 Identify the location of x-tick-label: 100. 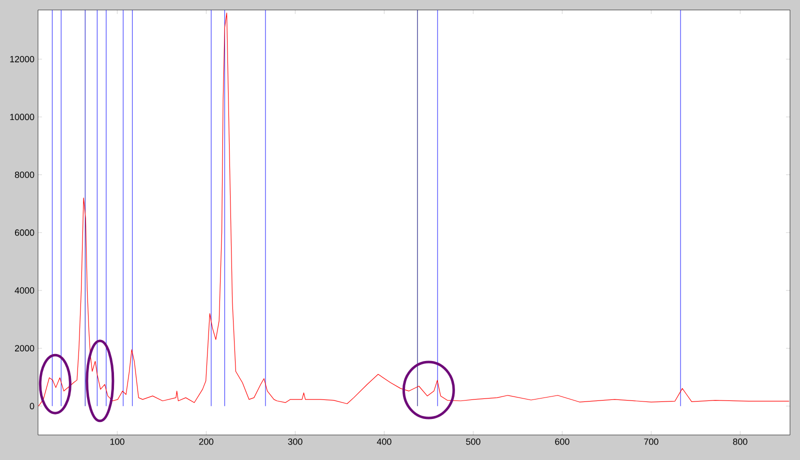
(117, 441).